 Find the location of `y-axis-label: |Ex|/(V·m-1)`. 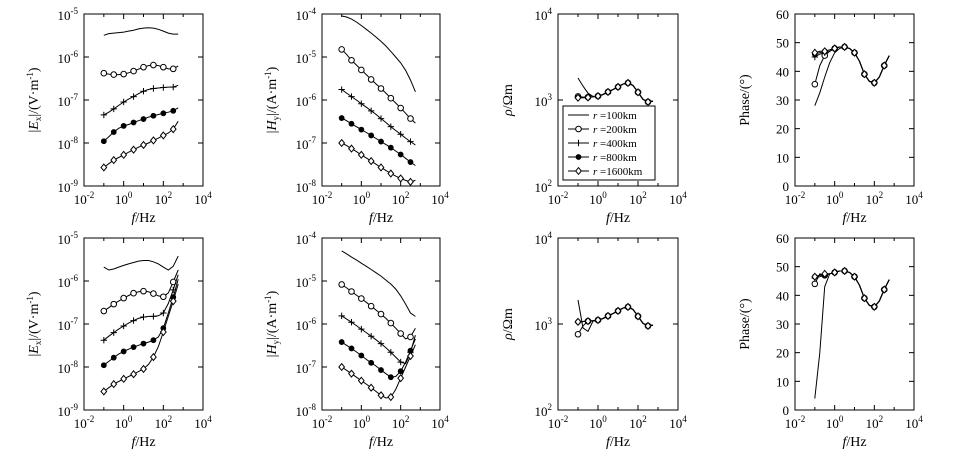

y-axis-label: |Ex|/(V·m-1) is located at coordinates (34, 323).